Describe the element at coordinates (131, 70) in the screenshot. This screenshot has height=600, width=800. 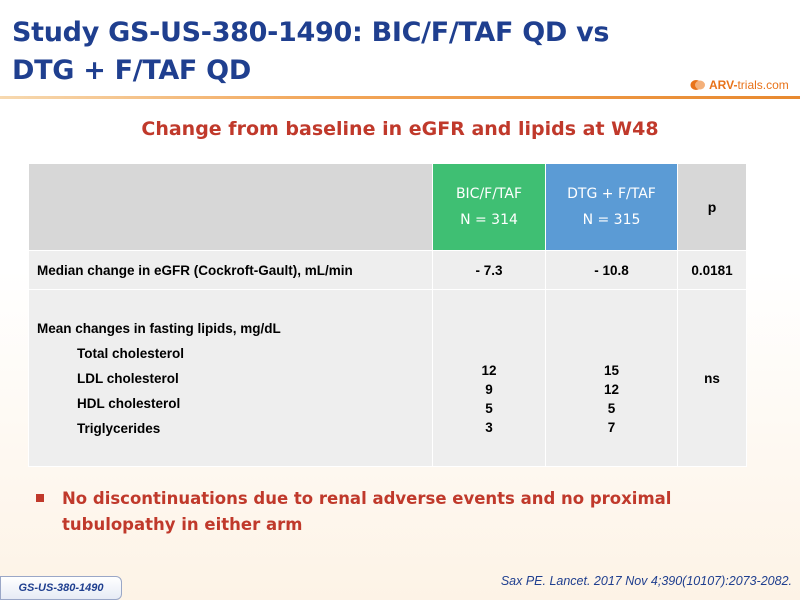
I see `slide-title-line2: DTG + F/TAF QD` at that location.